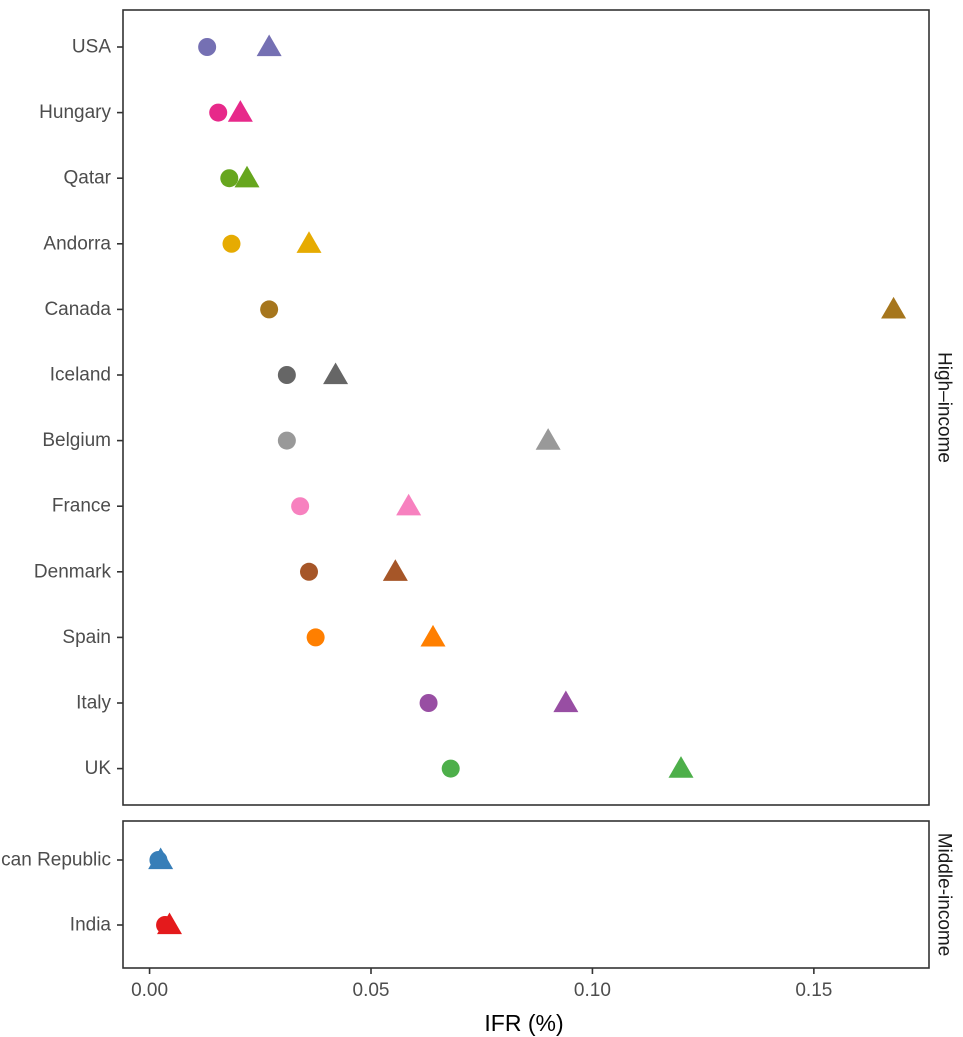  Describe the element at coordinates (566, 701) in the screenshot. I see `point-triangle-italy` at that location.